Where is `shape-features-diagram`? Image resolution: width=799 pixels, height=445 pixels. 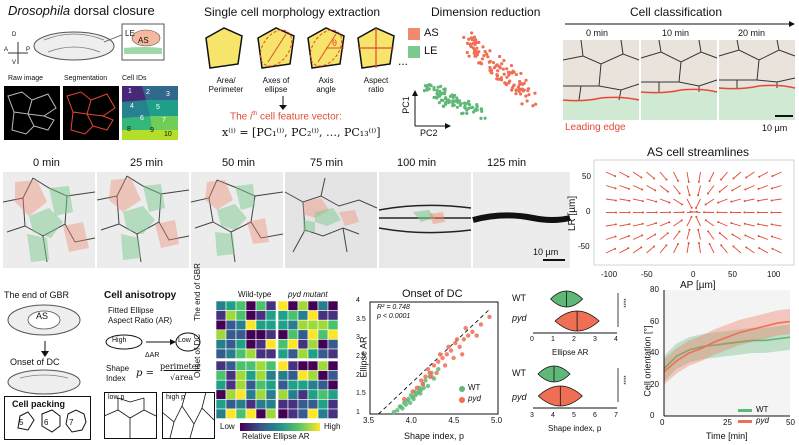 shape-features-diagram is located at coordinates (300, 48).